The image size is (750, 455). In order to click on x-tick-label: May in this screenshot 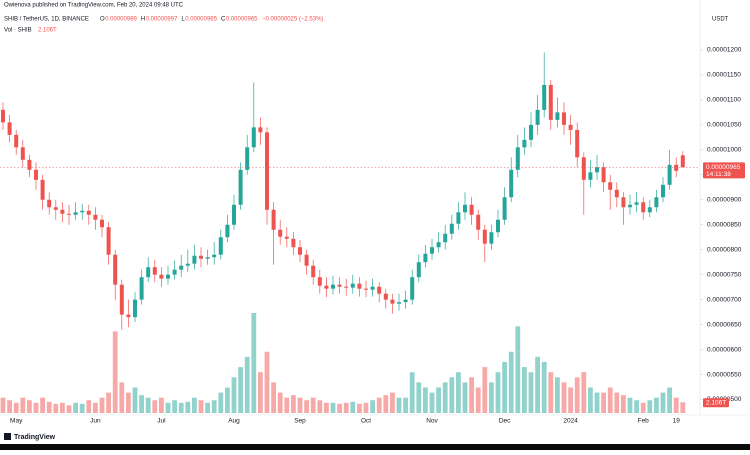, I will do `click(16, 421)`.